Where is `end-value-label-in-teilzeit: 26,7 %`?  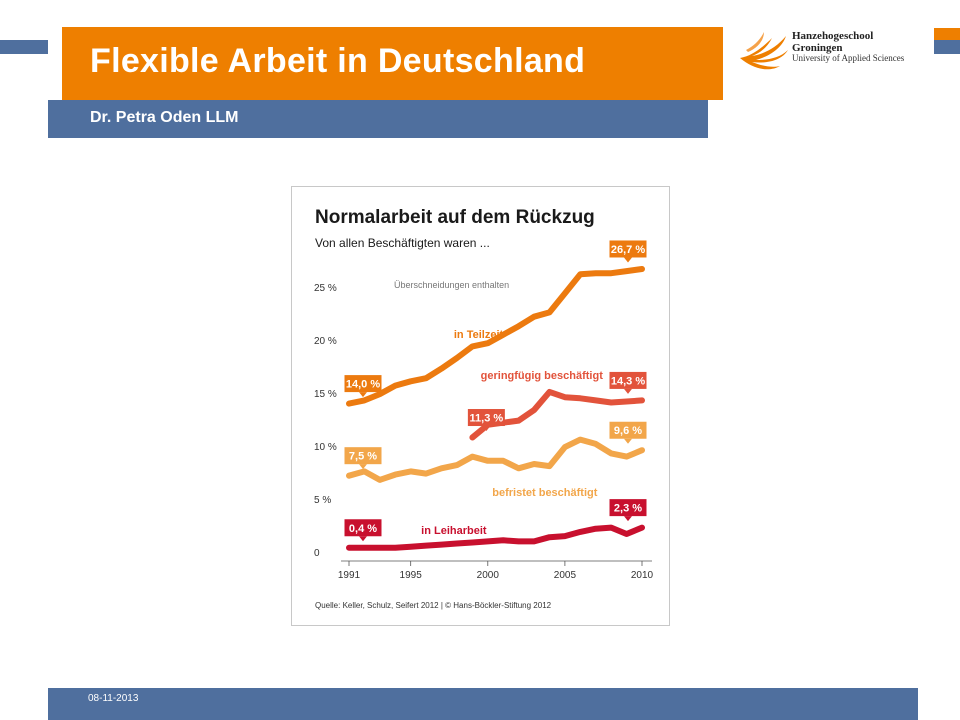
end-value-label-in-teilzeit: 26,7 % is located at coordinates (628, 251).